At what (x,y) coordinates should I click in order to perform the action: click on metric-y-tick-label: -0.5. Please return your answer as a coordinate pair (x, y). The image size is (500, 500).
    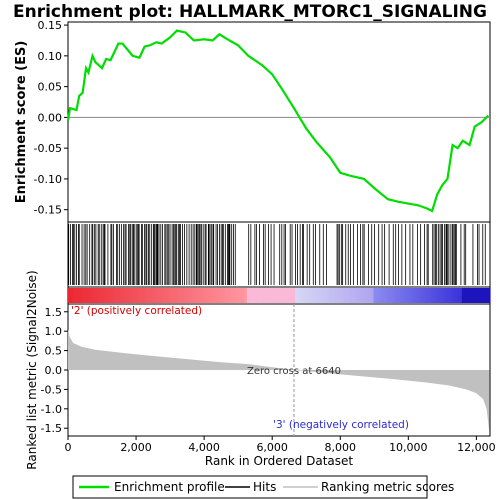
    Looking at the image, I should click on (51, 389).